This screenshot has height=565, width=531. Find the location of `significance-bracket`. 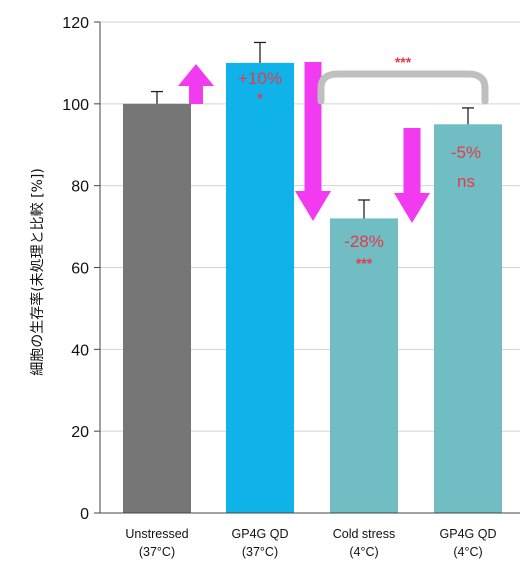

significance-bracket is located at coordinates (403, 87).